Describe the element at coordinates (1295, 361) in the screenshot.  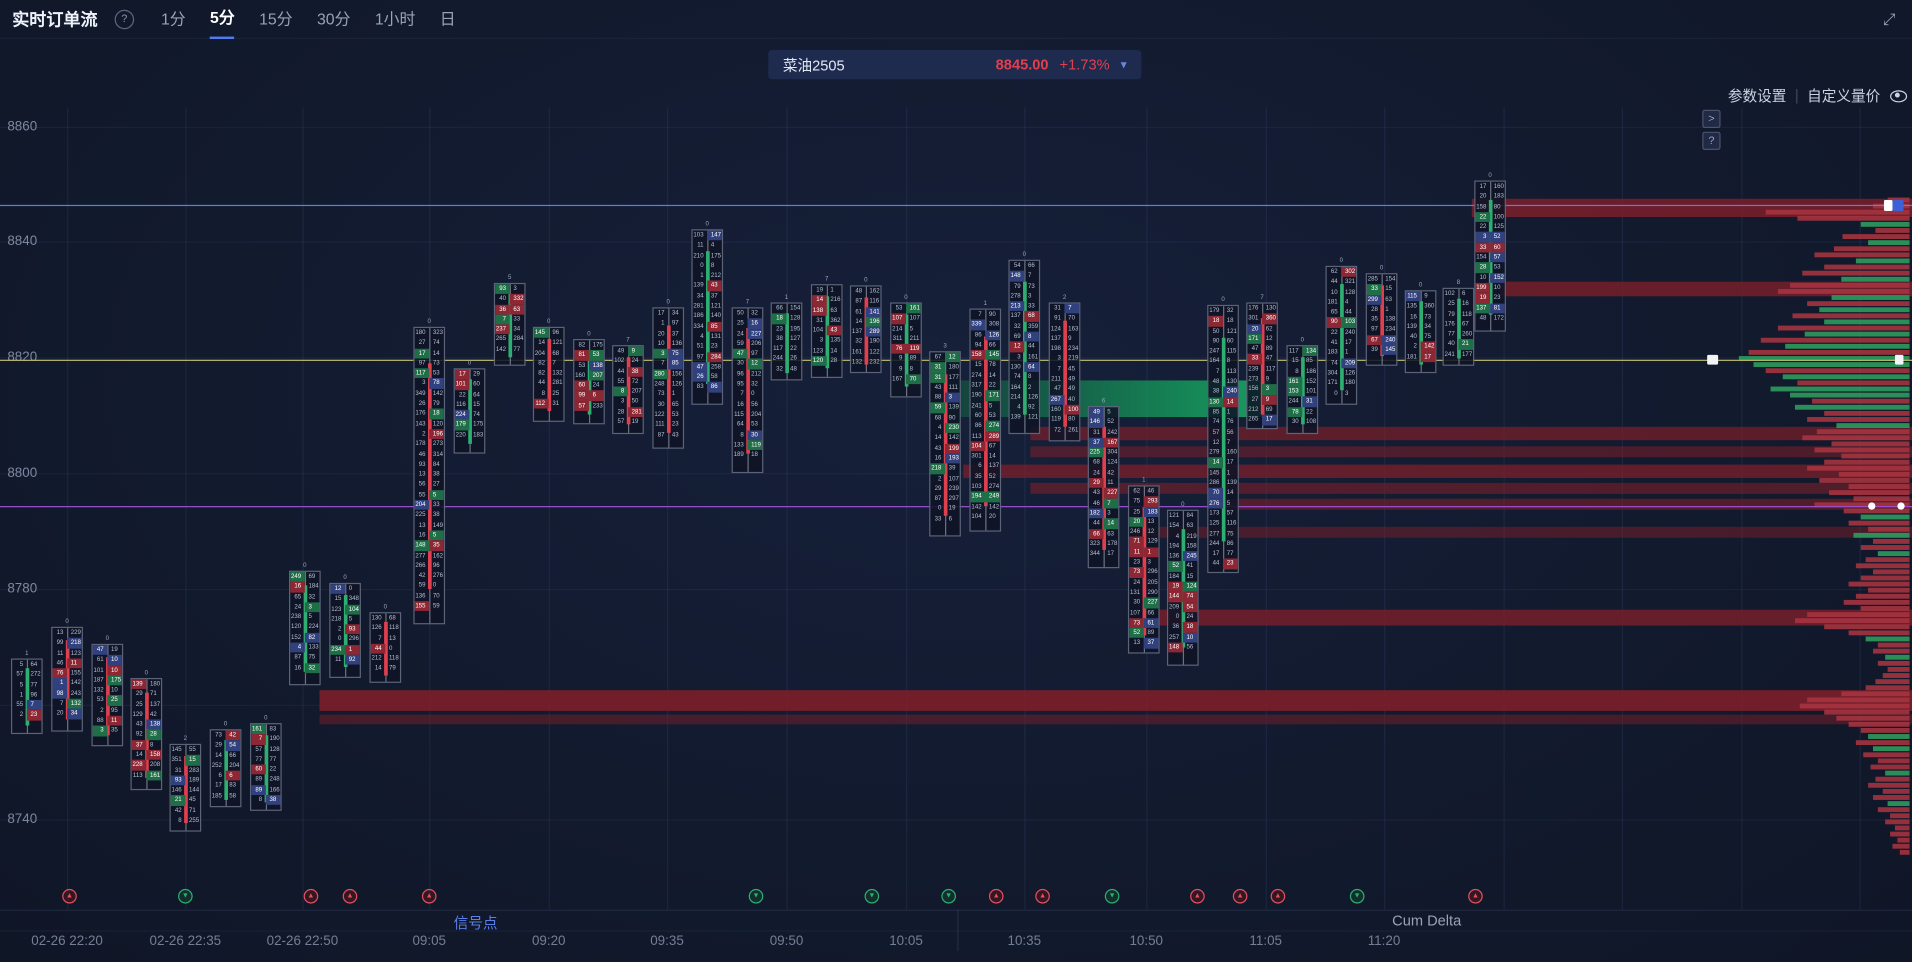
I see `bid-cell: 15` at that location.